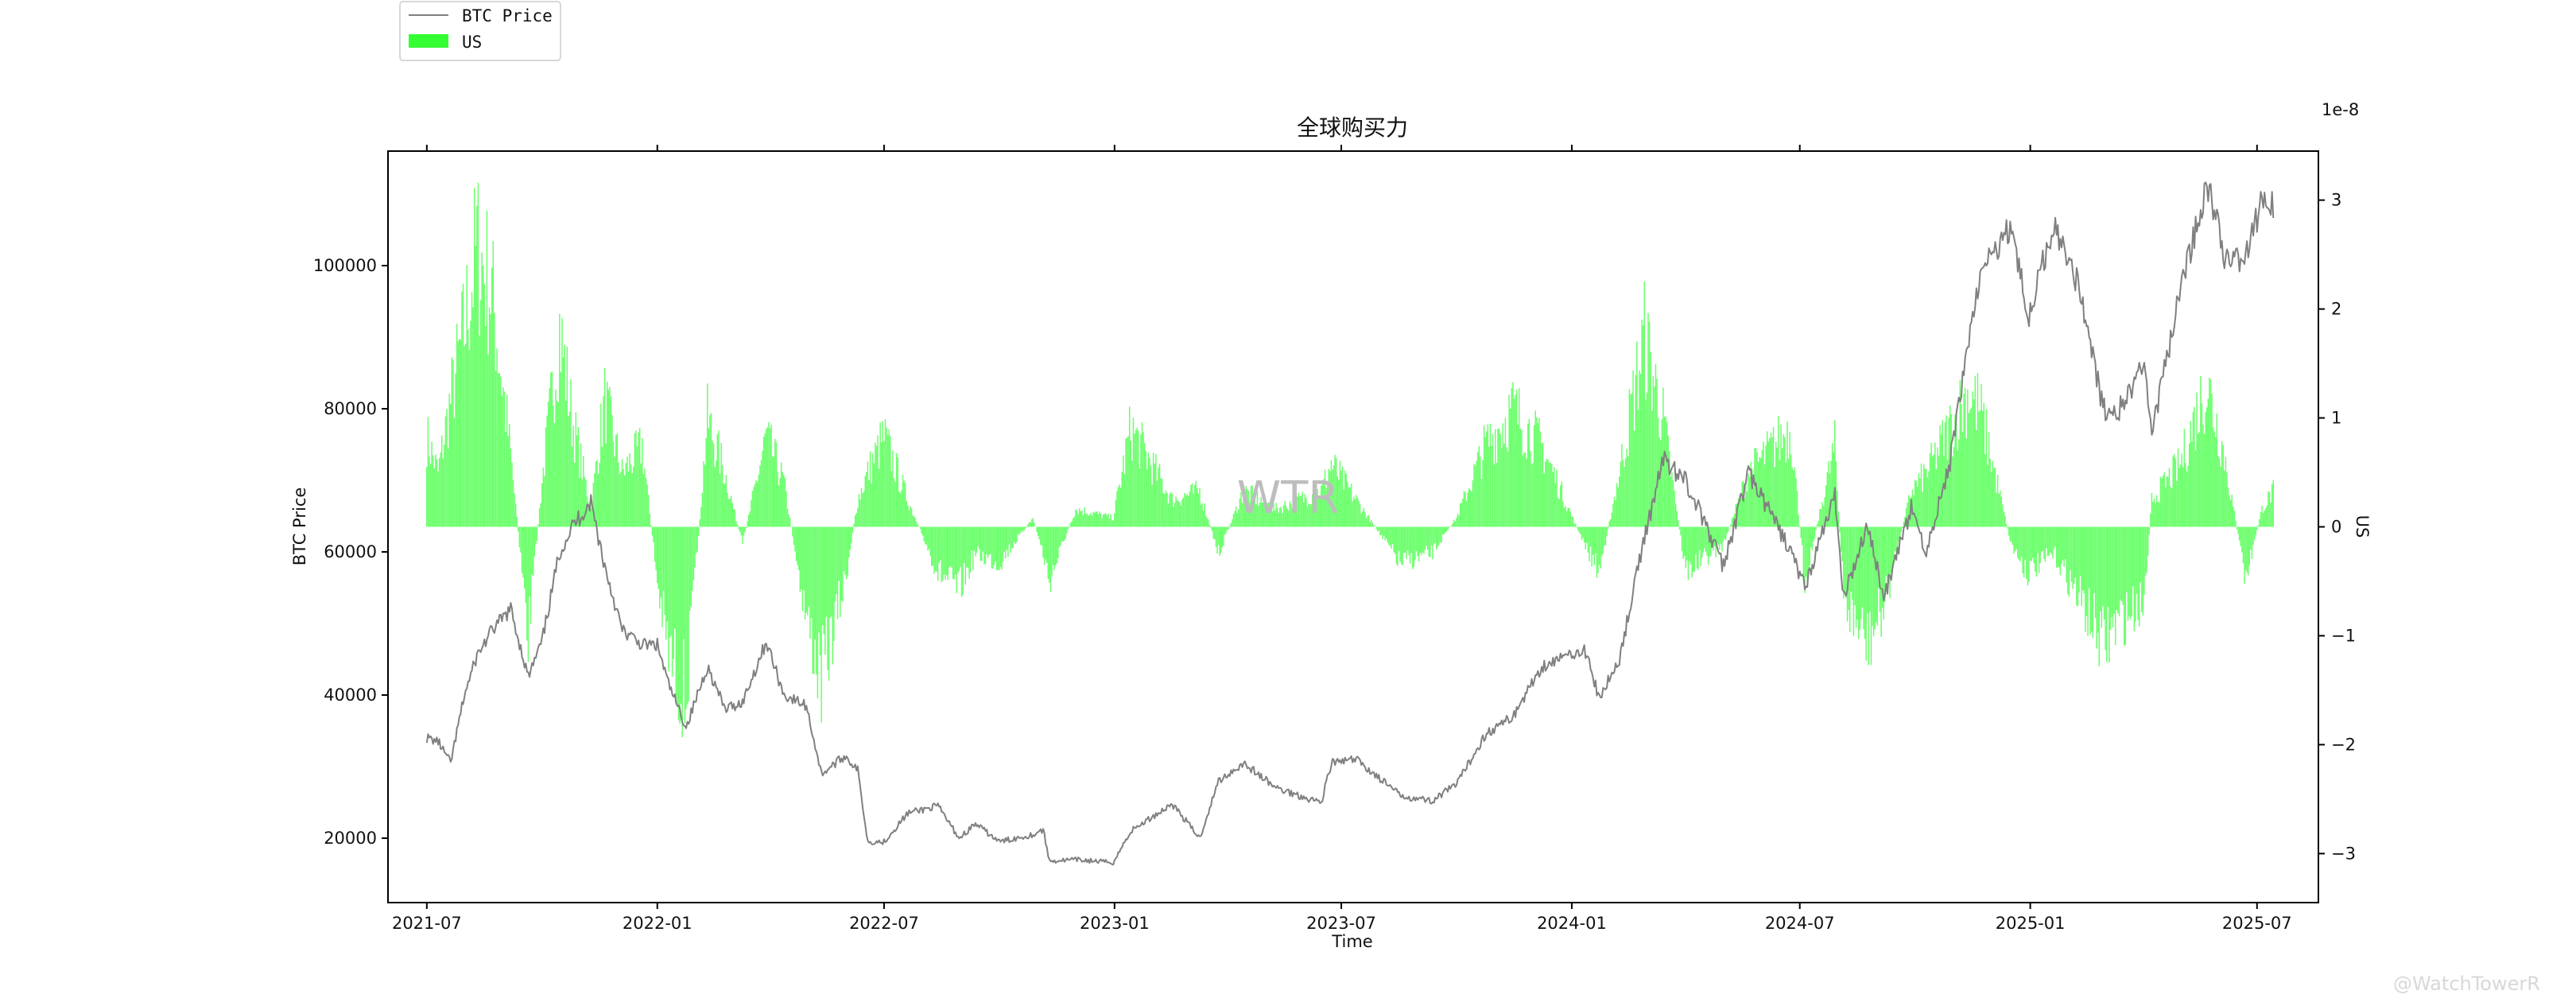 The width and height of the screenshot is (2576, 1002). What do you see at coordinates (1351, 941) in the screenshot?
I see `x-axis-title: Time` at bounding box center [1351, 941].